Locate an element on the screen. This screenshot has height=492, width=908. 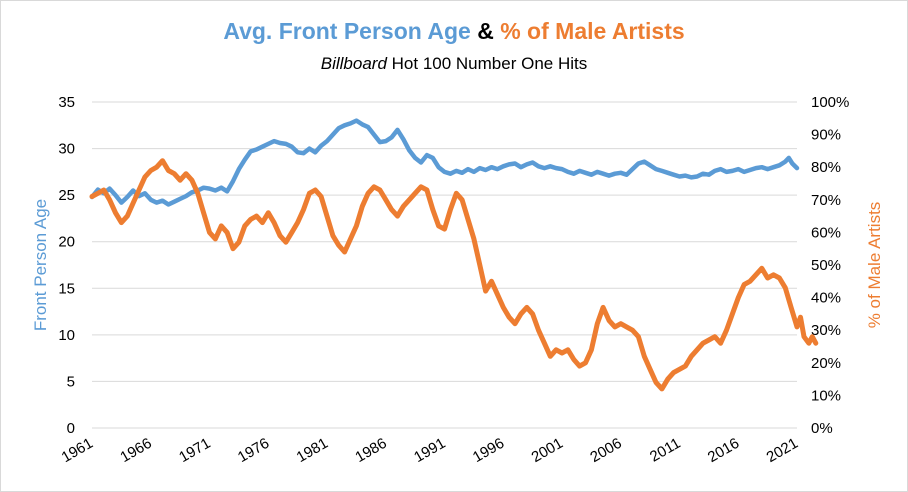
y-left-tick-label: 10 is located at coordinates (66, 335).